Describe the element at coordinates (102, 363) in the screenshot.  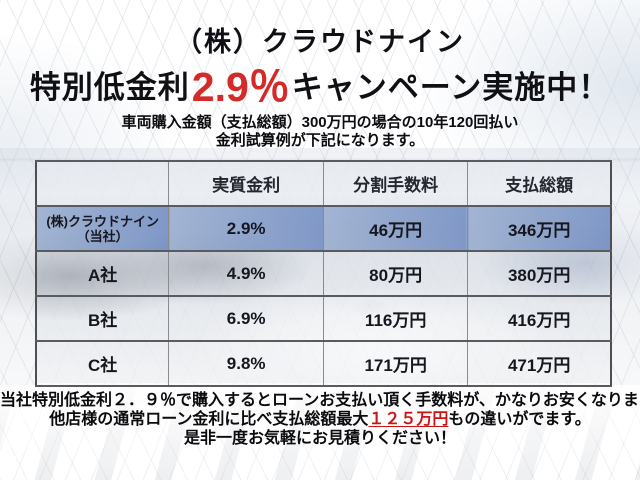
I see `company-cell: C社` at that location.